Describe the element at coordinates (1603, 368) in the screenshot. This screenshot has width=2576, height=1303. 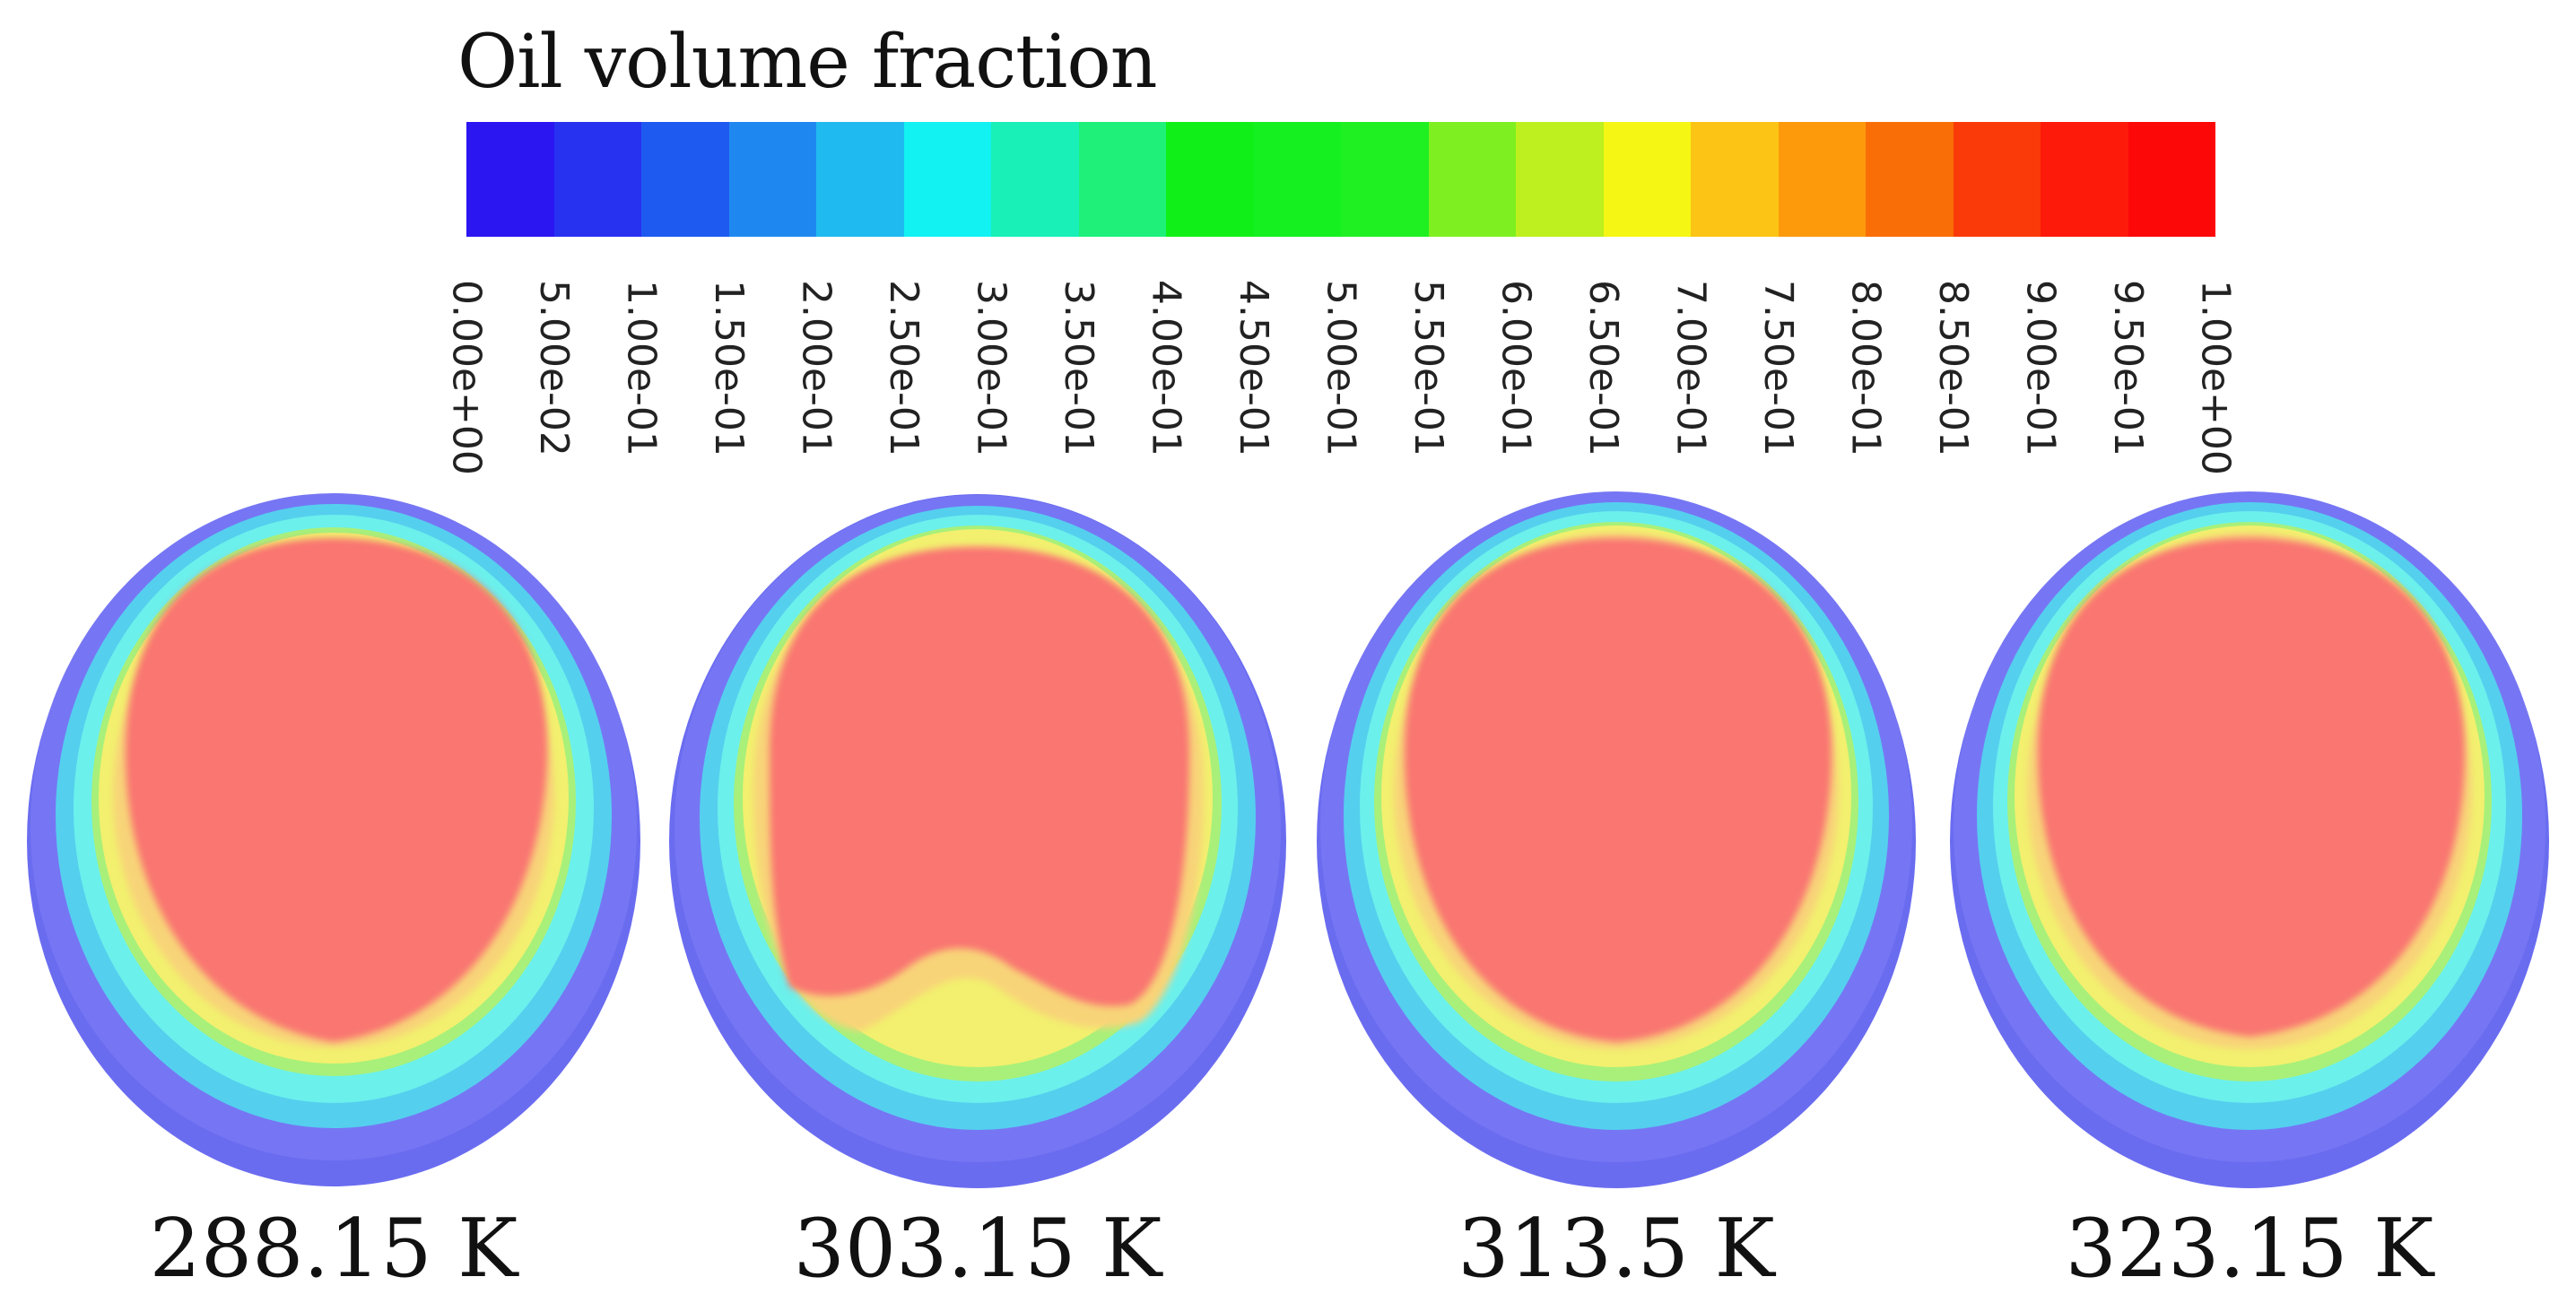
I see `colorbar-tick-label: 6.50e-01` at that location.